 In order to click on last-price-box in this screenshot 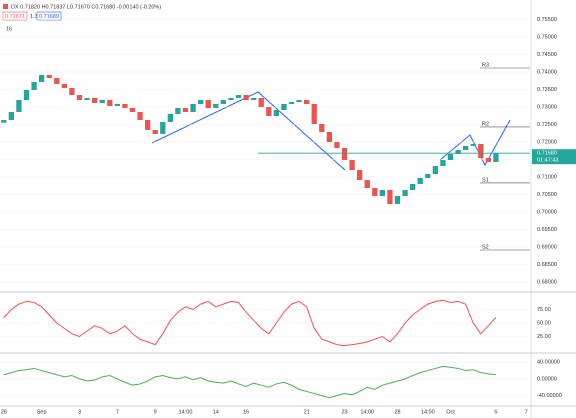, I will do `click(554, 157)`.